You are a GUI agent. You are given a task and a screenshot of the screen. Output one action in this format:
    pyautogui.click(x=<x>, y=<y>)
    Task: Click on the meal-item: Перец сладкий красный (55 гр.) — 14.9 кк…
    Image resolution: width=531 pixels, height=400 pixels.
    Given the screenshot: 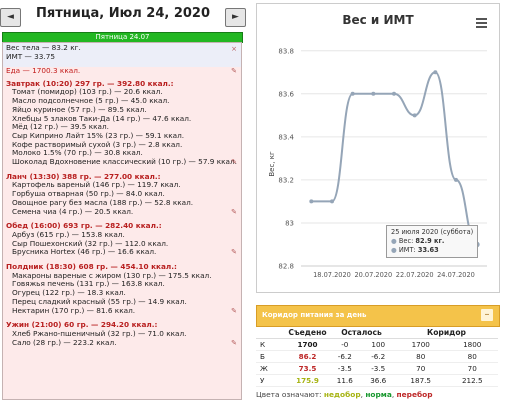 What is the action you would take?
    pyautogui.click(x=99, y=301)
    